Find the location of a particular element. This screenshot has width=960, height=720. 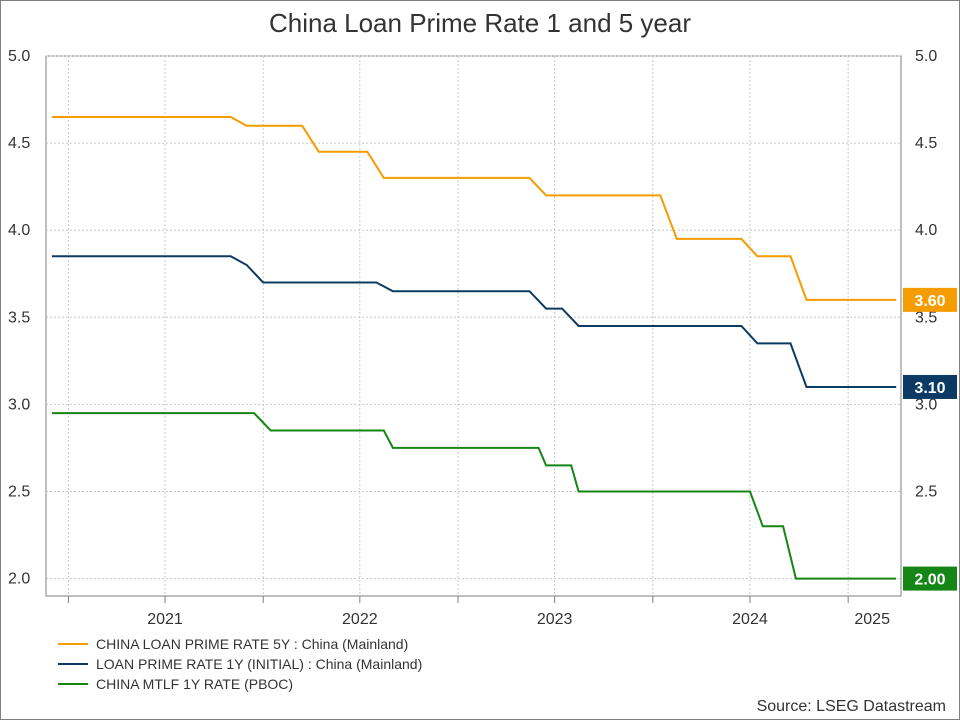

end-labels: 3.60 3.10 2.00 is located at coordinates (930, 439).